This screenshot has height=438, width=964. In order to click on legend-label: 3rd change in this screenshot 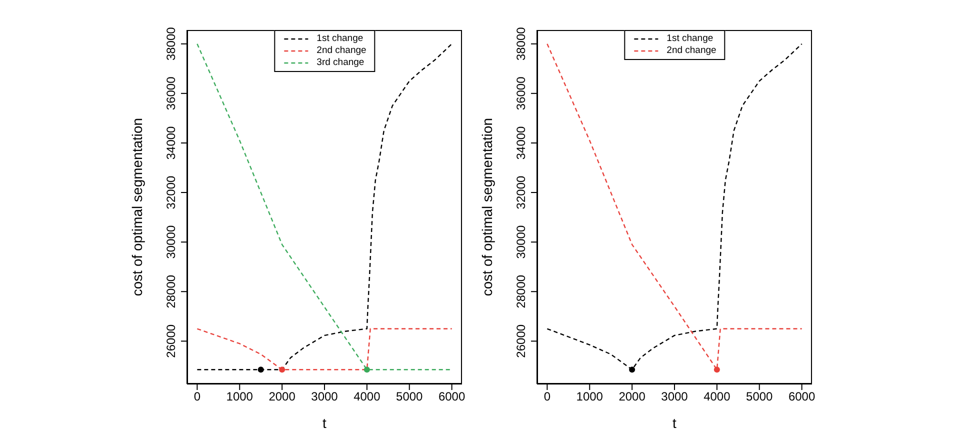, I will do `click(340, 63)`.